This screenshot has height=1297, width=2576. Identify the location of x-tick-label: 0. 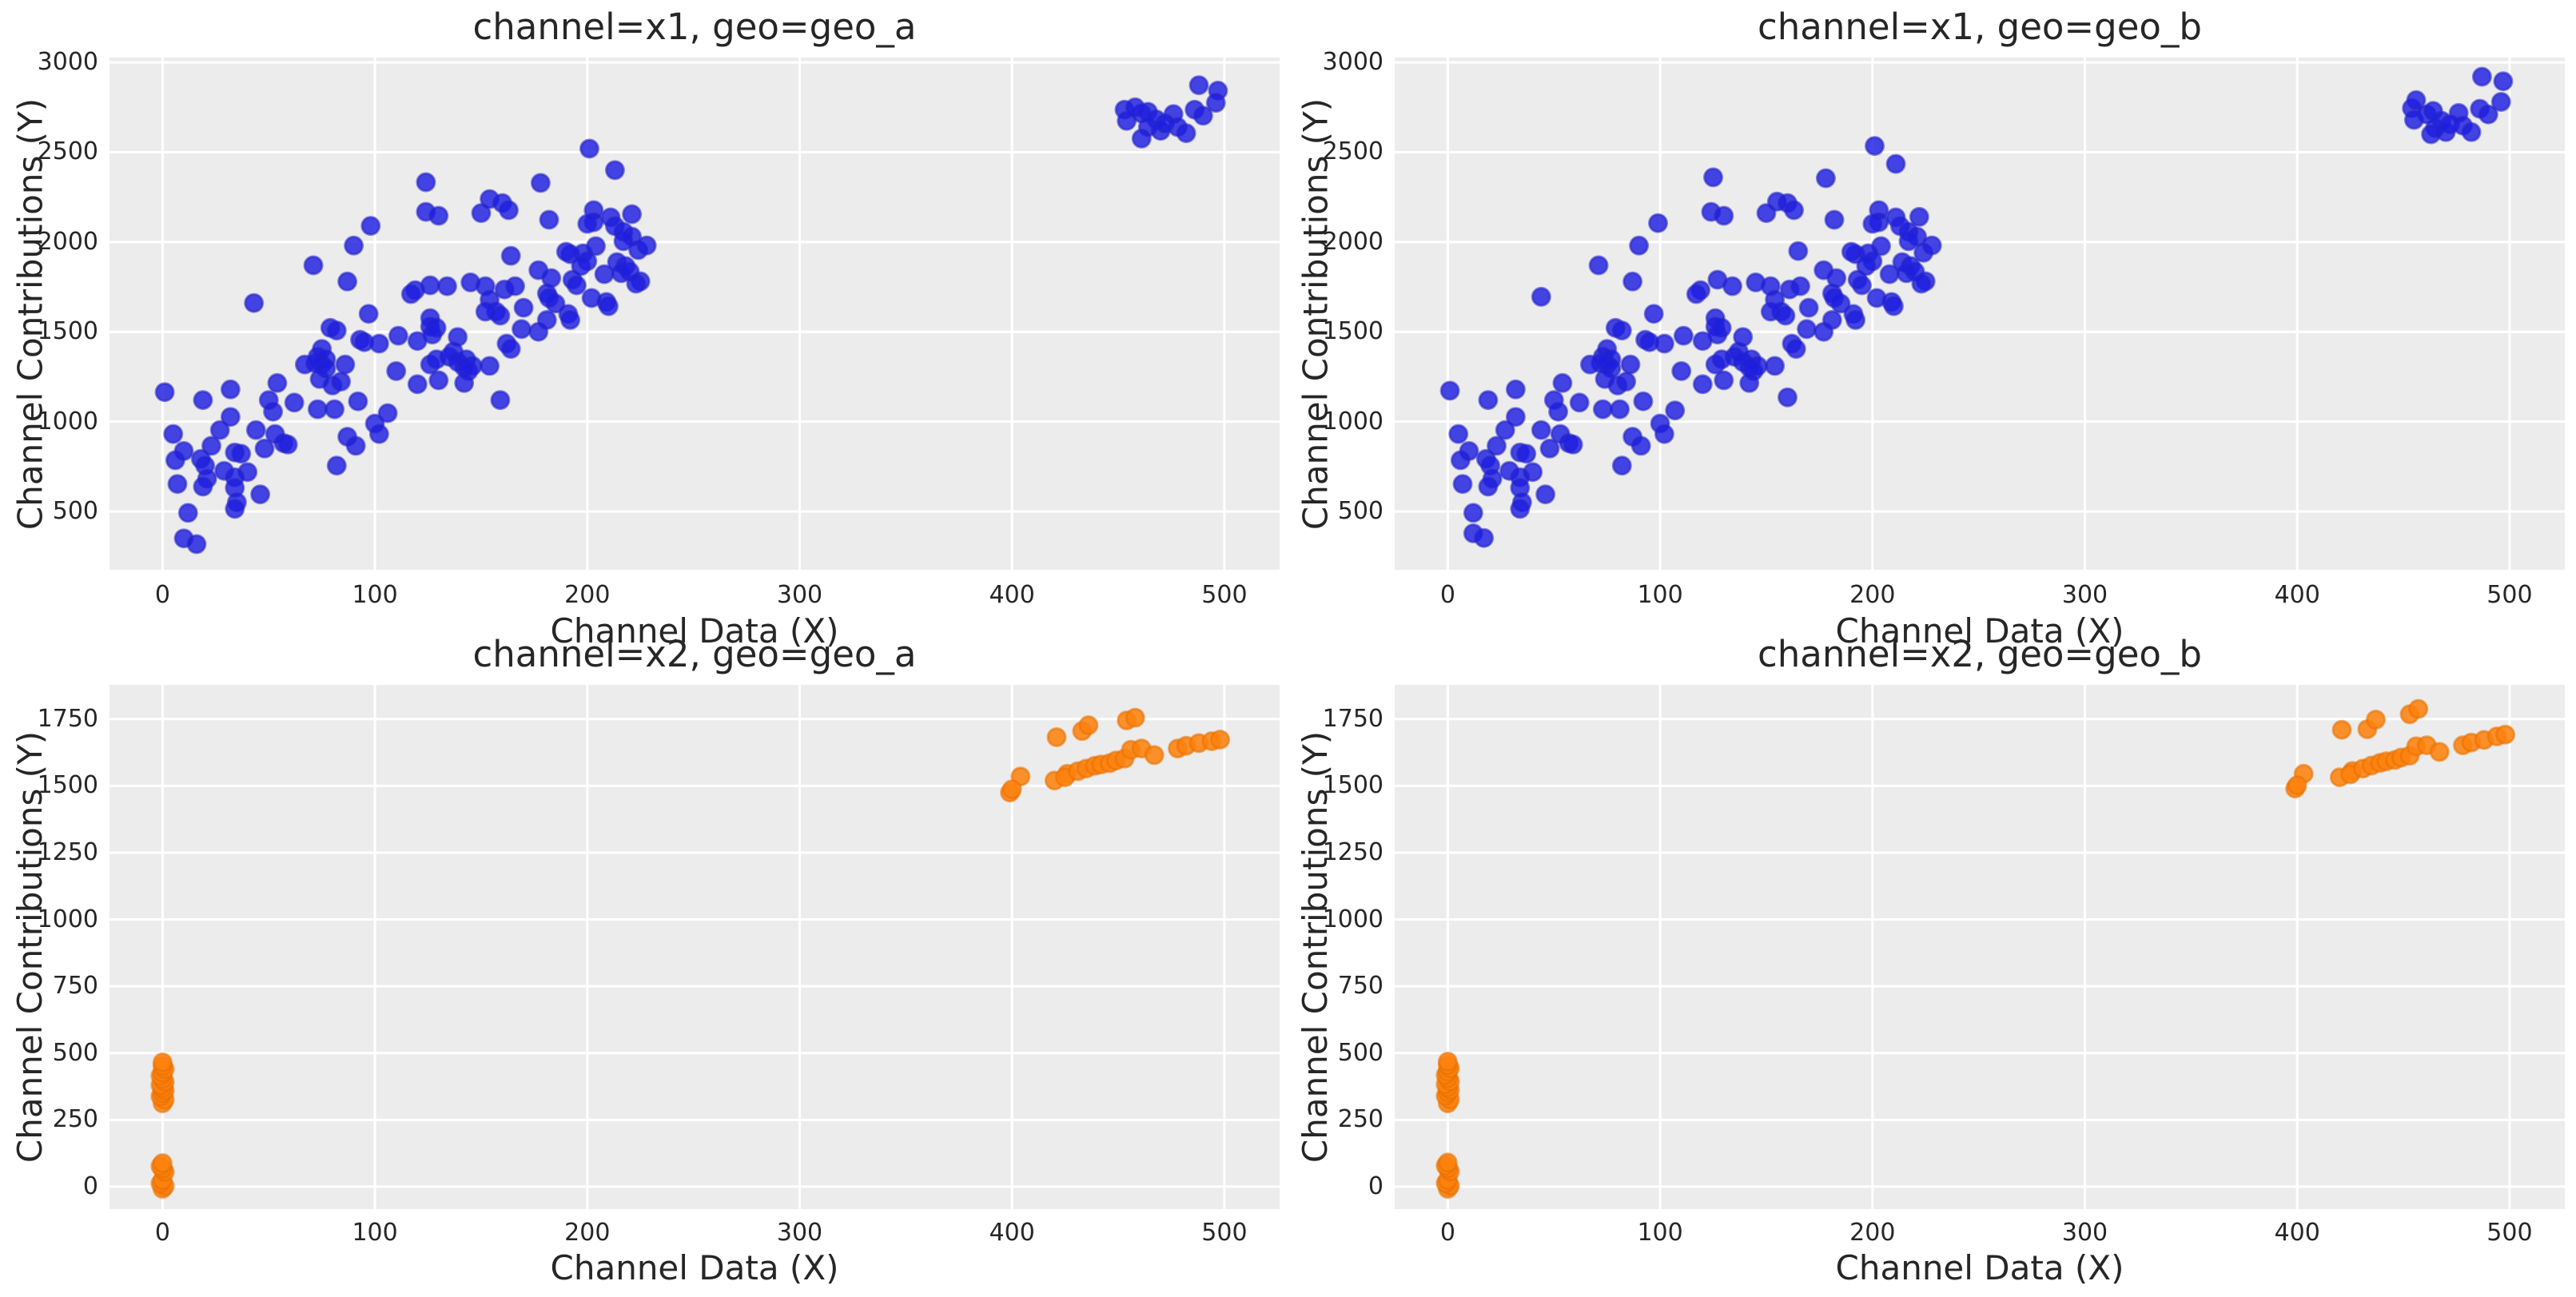
(162, 595).